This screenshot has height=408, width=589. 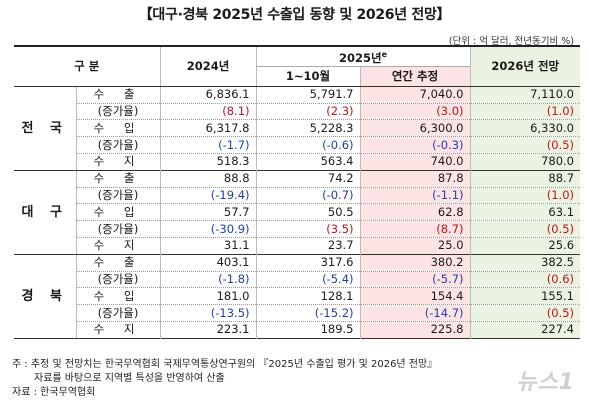 I want to click on footnote-line: 자료를 바탕으로 지역별 특성을 반영하여 산출, so click(x=129, y=378).